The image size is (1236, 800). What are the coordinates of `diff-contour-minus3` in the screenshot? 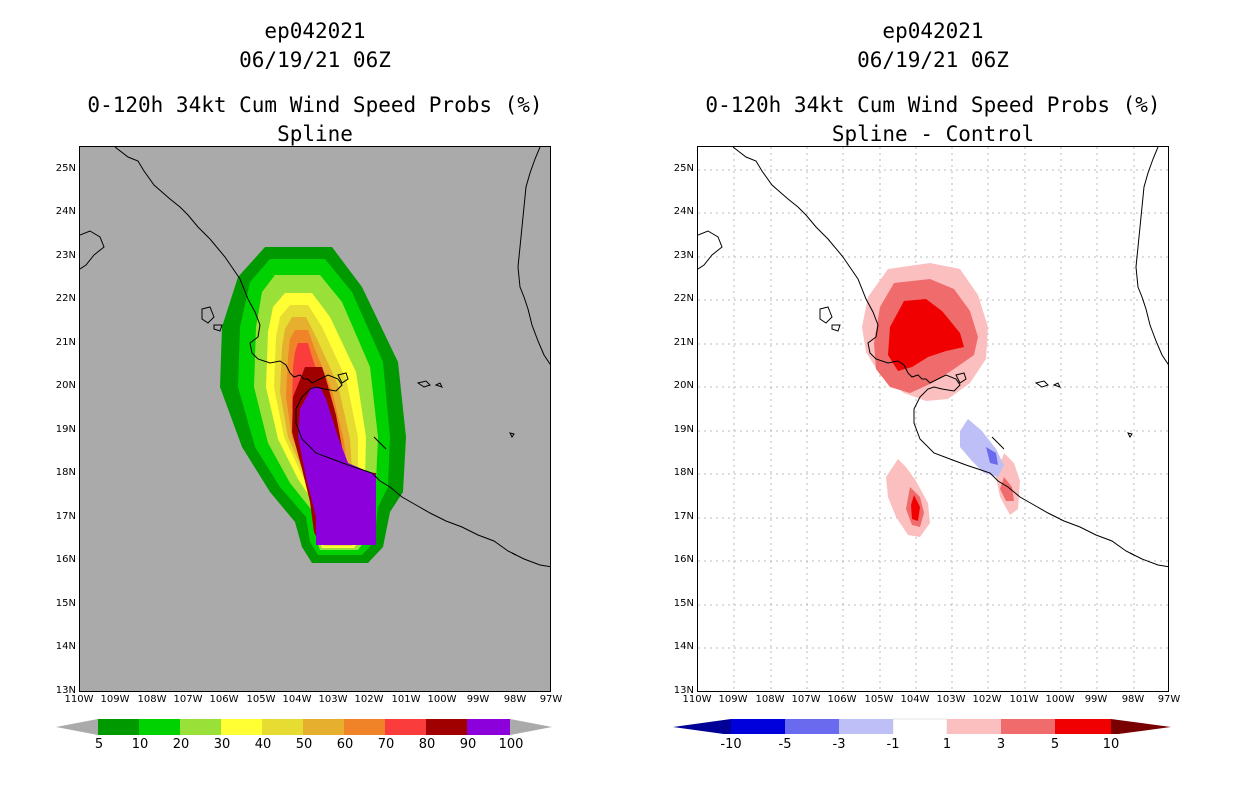 It's located at (992, 456).